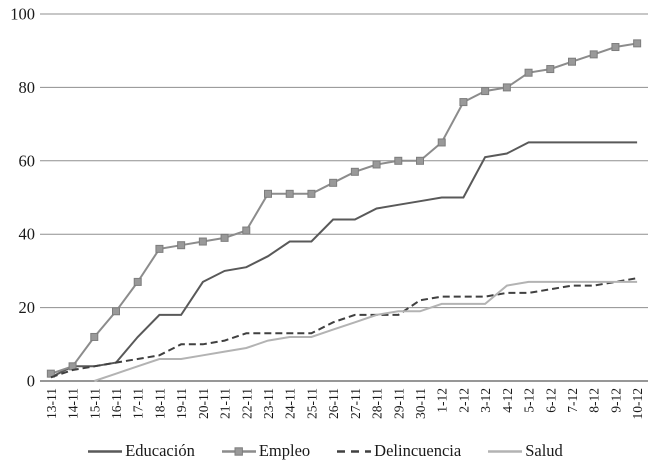 This screenshot has width=650, height=467. What do you see at coordinates (27, 87) in the screenshot?
I see `y-axis-tick-label-80: 80` at bounding box center [27, 87].